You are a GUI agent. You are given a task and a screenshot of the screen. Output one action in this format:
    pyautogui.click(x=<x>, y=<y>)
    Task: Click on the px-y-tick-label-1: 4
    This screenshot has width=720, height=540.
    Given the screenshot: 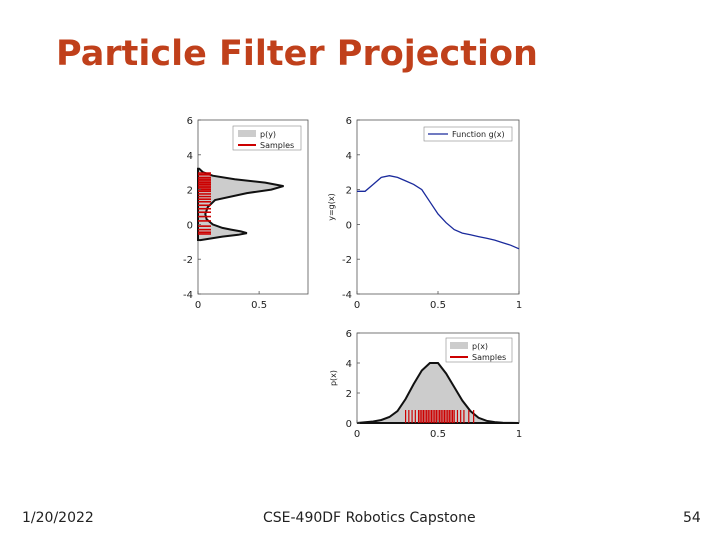 What is the action you would take?
    pyautogui.click(x=349, y=364)
    